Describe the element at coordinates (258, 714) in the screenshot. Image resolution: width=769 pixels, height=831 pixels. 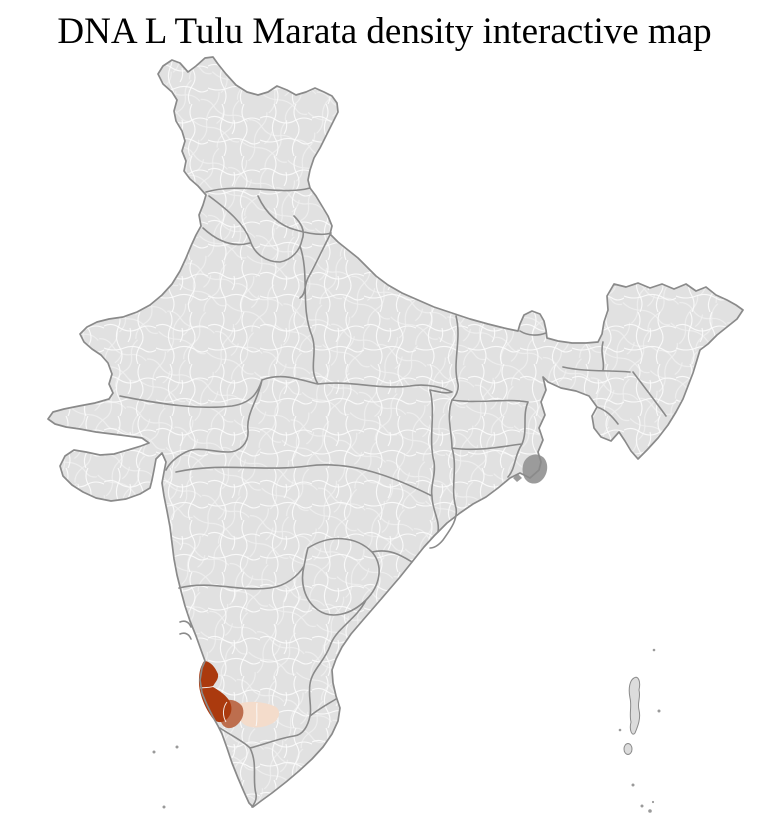
I see `density-region-low` at that location.